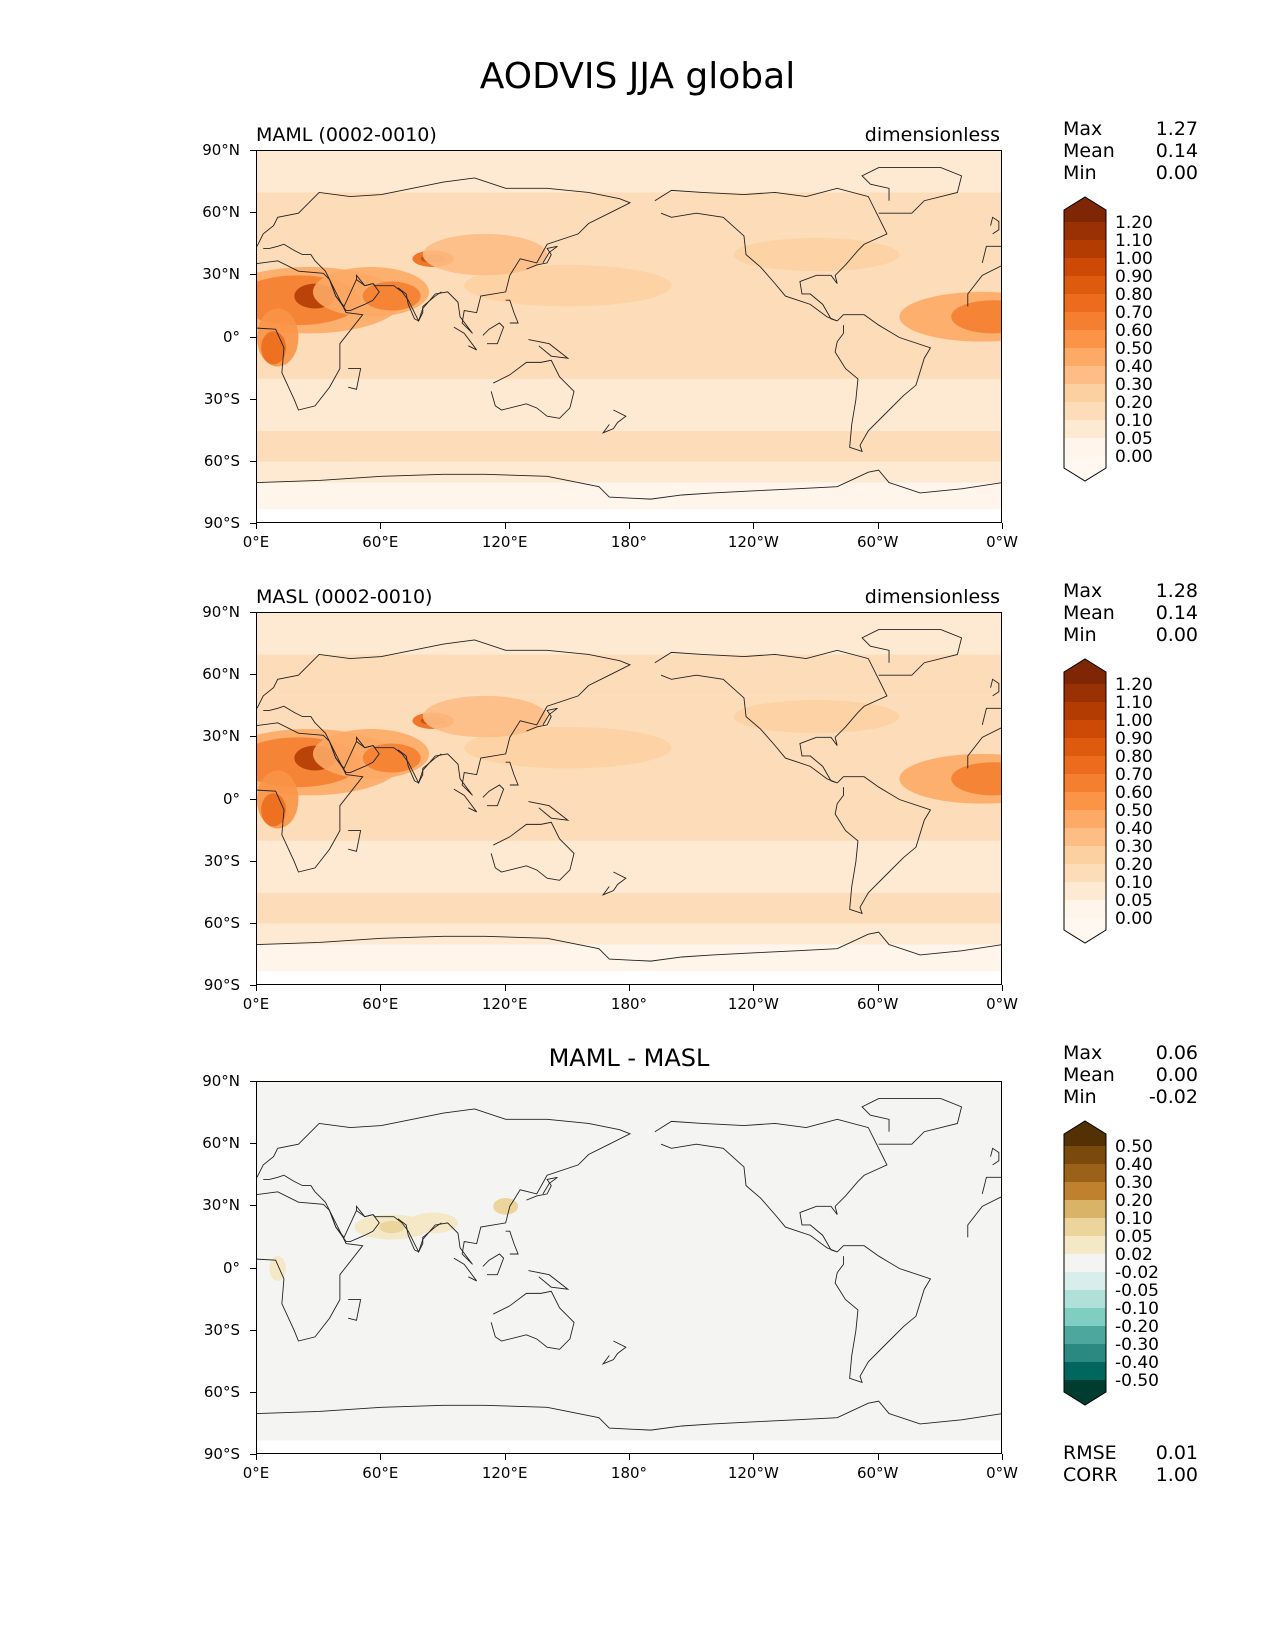 The height and width of the screenshot is (1650, 1275). Describe the element at coordinates (1137, 1381) in the screenshot. I see `colorbar-label: -0.50` at that location.